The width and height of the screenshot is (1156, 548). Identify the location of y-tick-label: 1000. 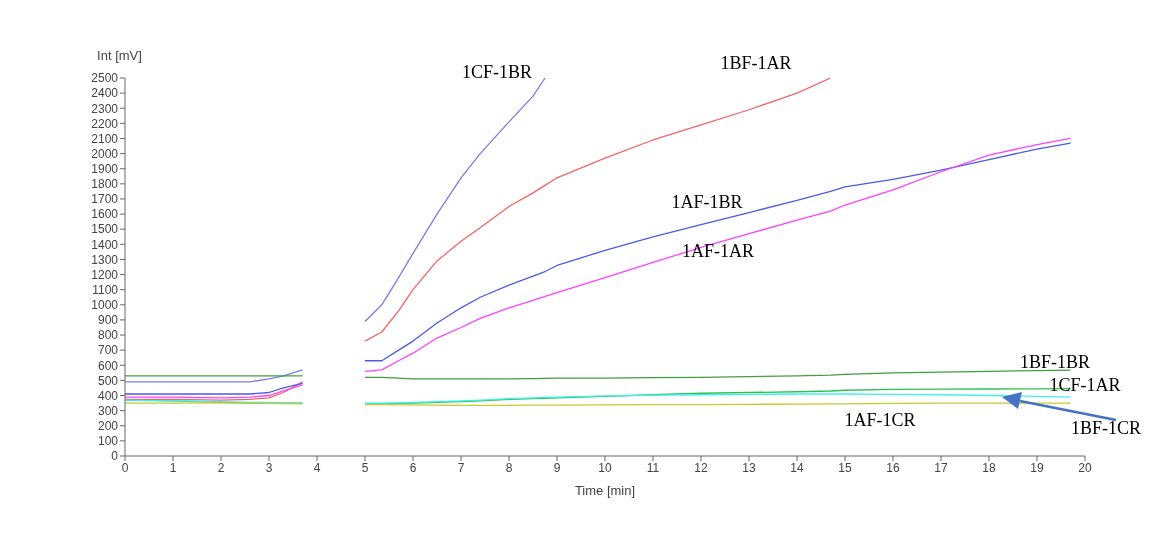
(105, 305).